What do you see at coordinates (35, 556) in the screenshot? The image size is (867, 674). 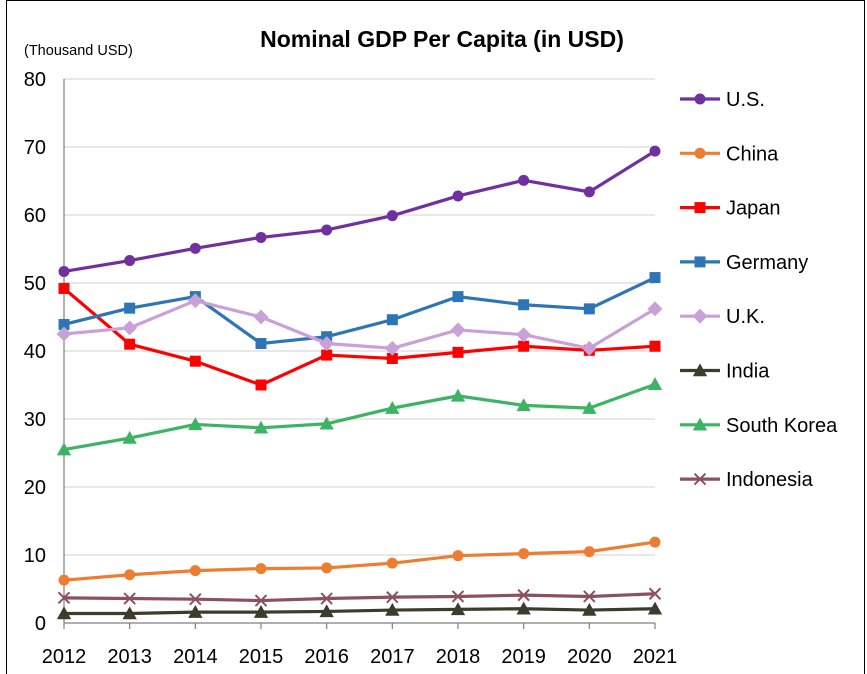 I see `y-tick-label: 10` at bounding box center [35, 556].